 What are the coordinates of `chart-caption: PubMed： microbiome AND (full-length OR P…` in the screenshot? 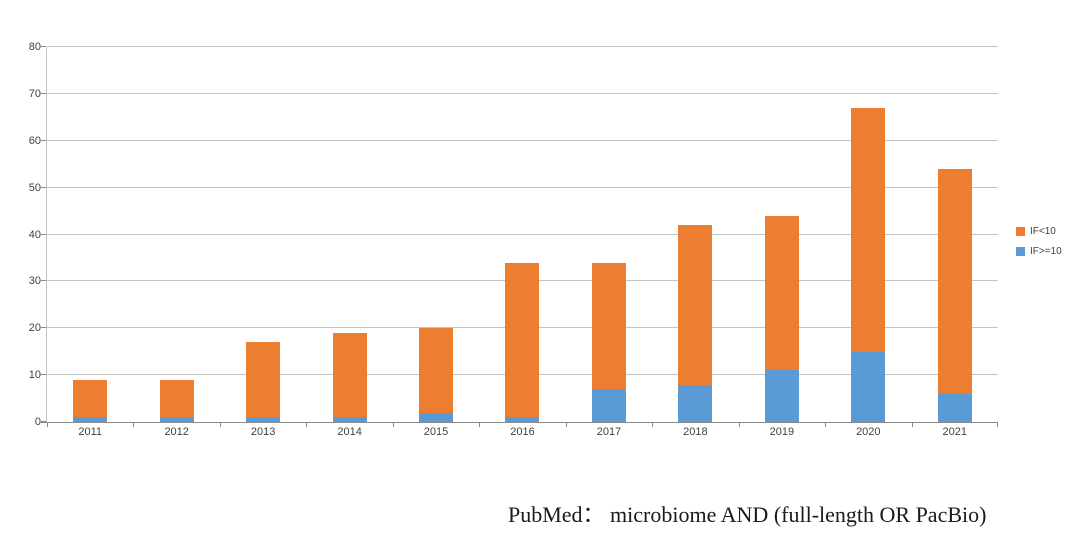 It's located at (747, 514).